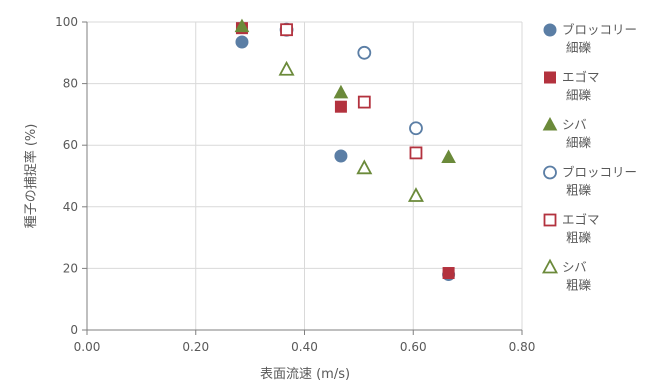 The width and height of the screenshot is (653, 383). Describe the element at coordinates (522, 347) in the screenshot. I see `x-tick-label: 0.80` at that location.